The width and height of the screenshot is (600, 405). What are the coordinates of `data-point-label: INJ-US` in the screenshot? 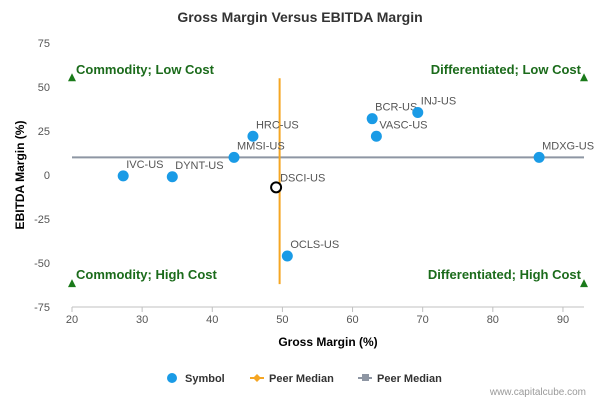 It's located at (438, 102).